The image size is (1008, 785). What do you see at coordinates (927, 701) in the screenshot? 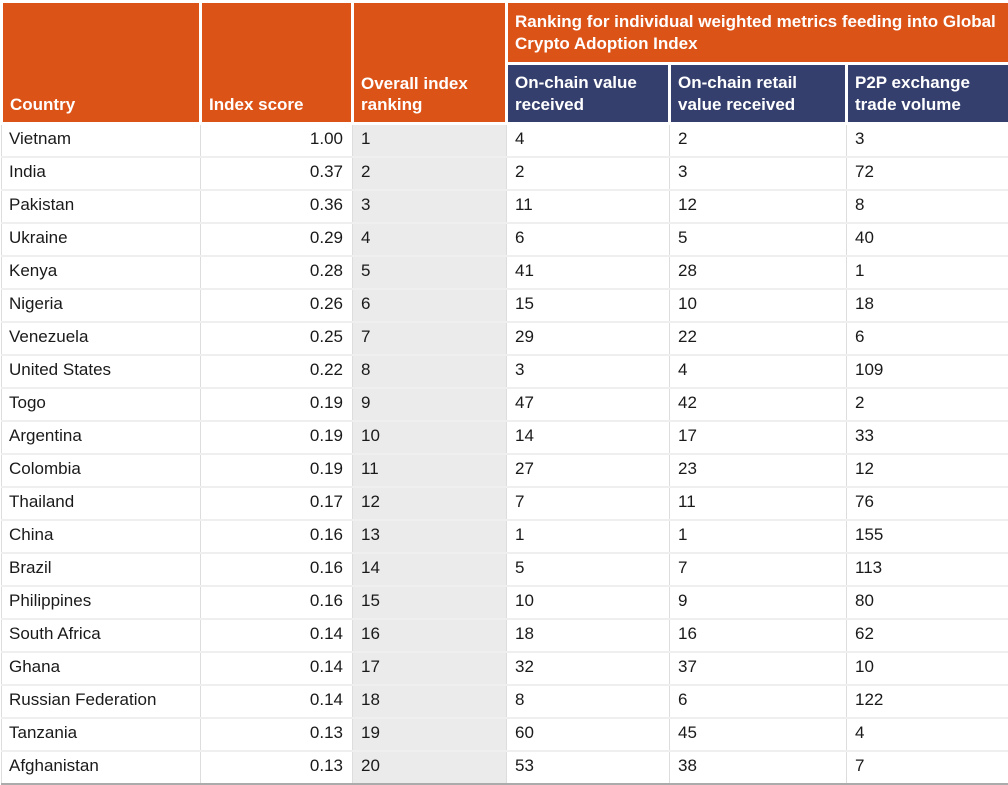
I see `p2p-volume-cell: 122` at bounding box center [927, 701].